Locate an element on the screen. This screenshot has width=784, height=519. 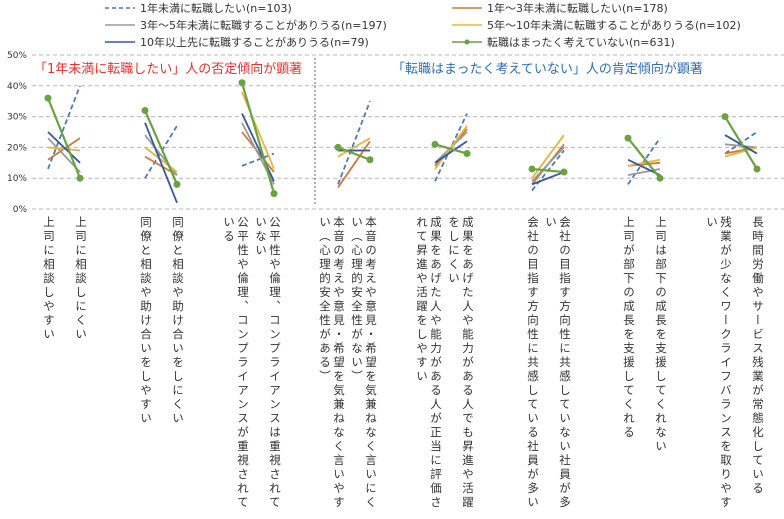
legend-item-5-10yr: 5年～10年未満に転職することがありうる(n=102) is located at coordinates (596, 25).